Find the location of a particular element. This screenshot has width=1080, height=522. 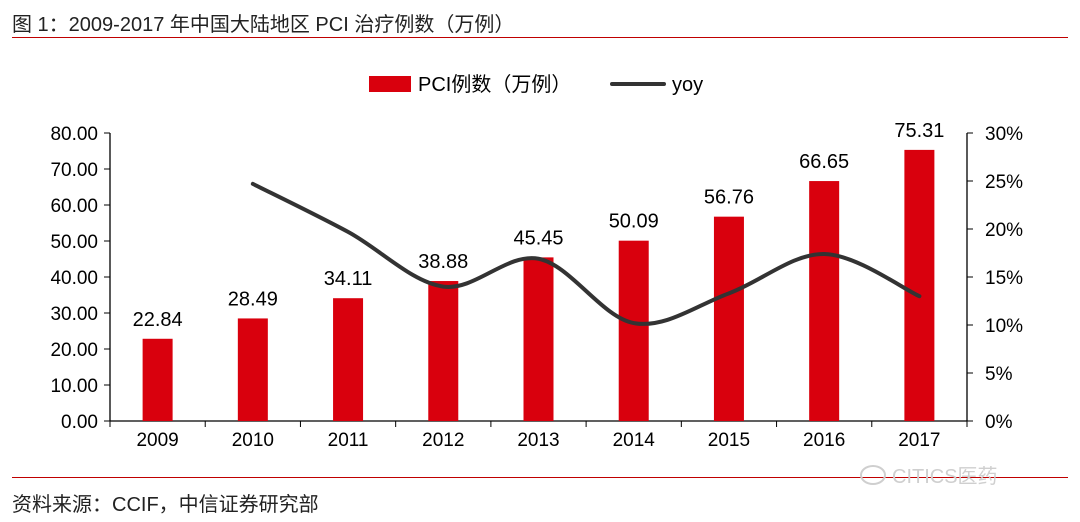

left-axis-tick-label: 70.00 is located at coordinates (74, 170).